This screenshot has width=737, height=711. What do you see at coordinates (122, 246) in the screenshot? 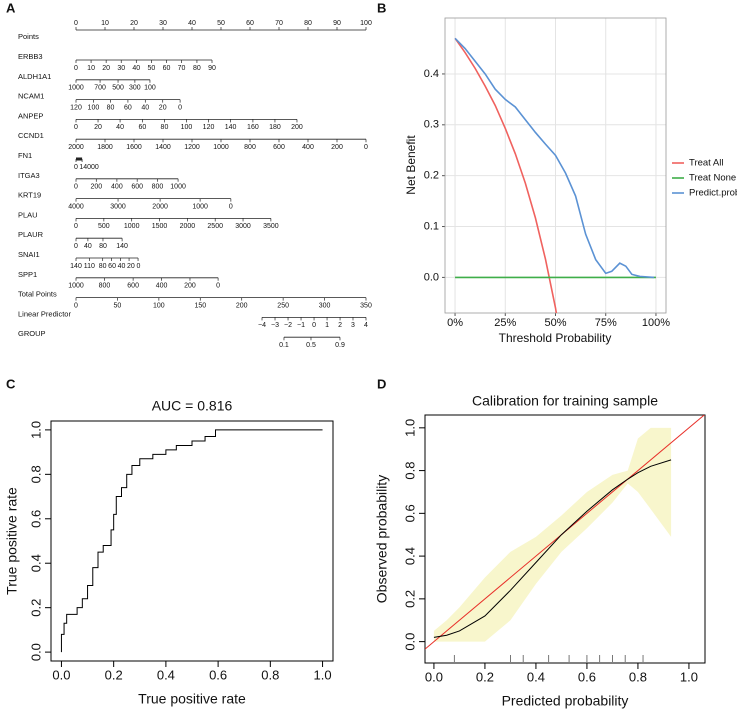
I see `tick-label: 140` at bounding box center [122, 246].